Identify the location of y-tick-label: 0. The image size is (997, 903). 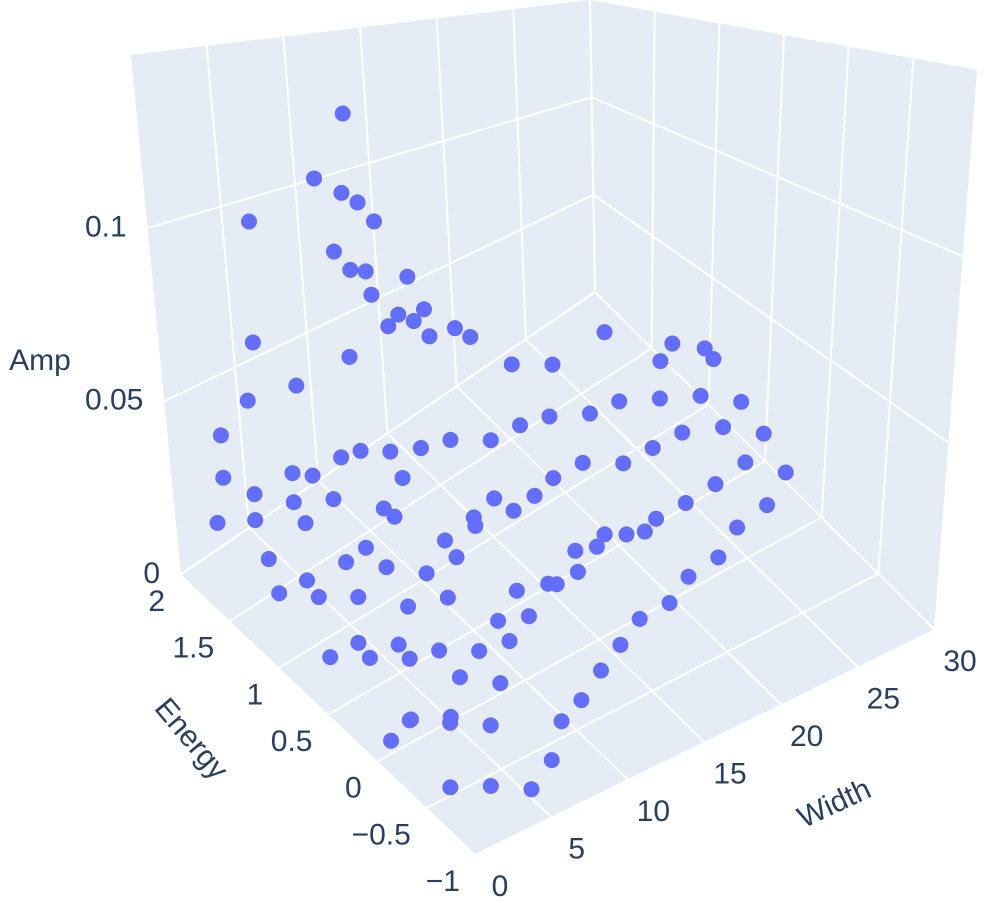
(353, 788).